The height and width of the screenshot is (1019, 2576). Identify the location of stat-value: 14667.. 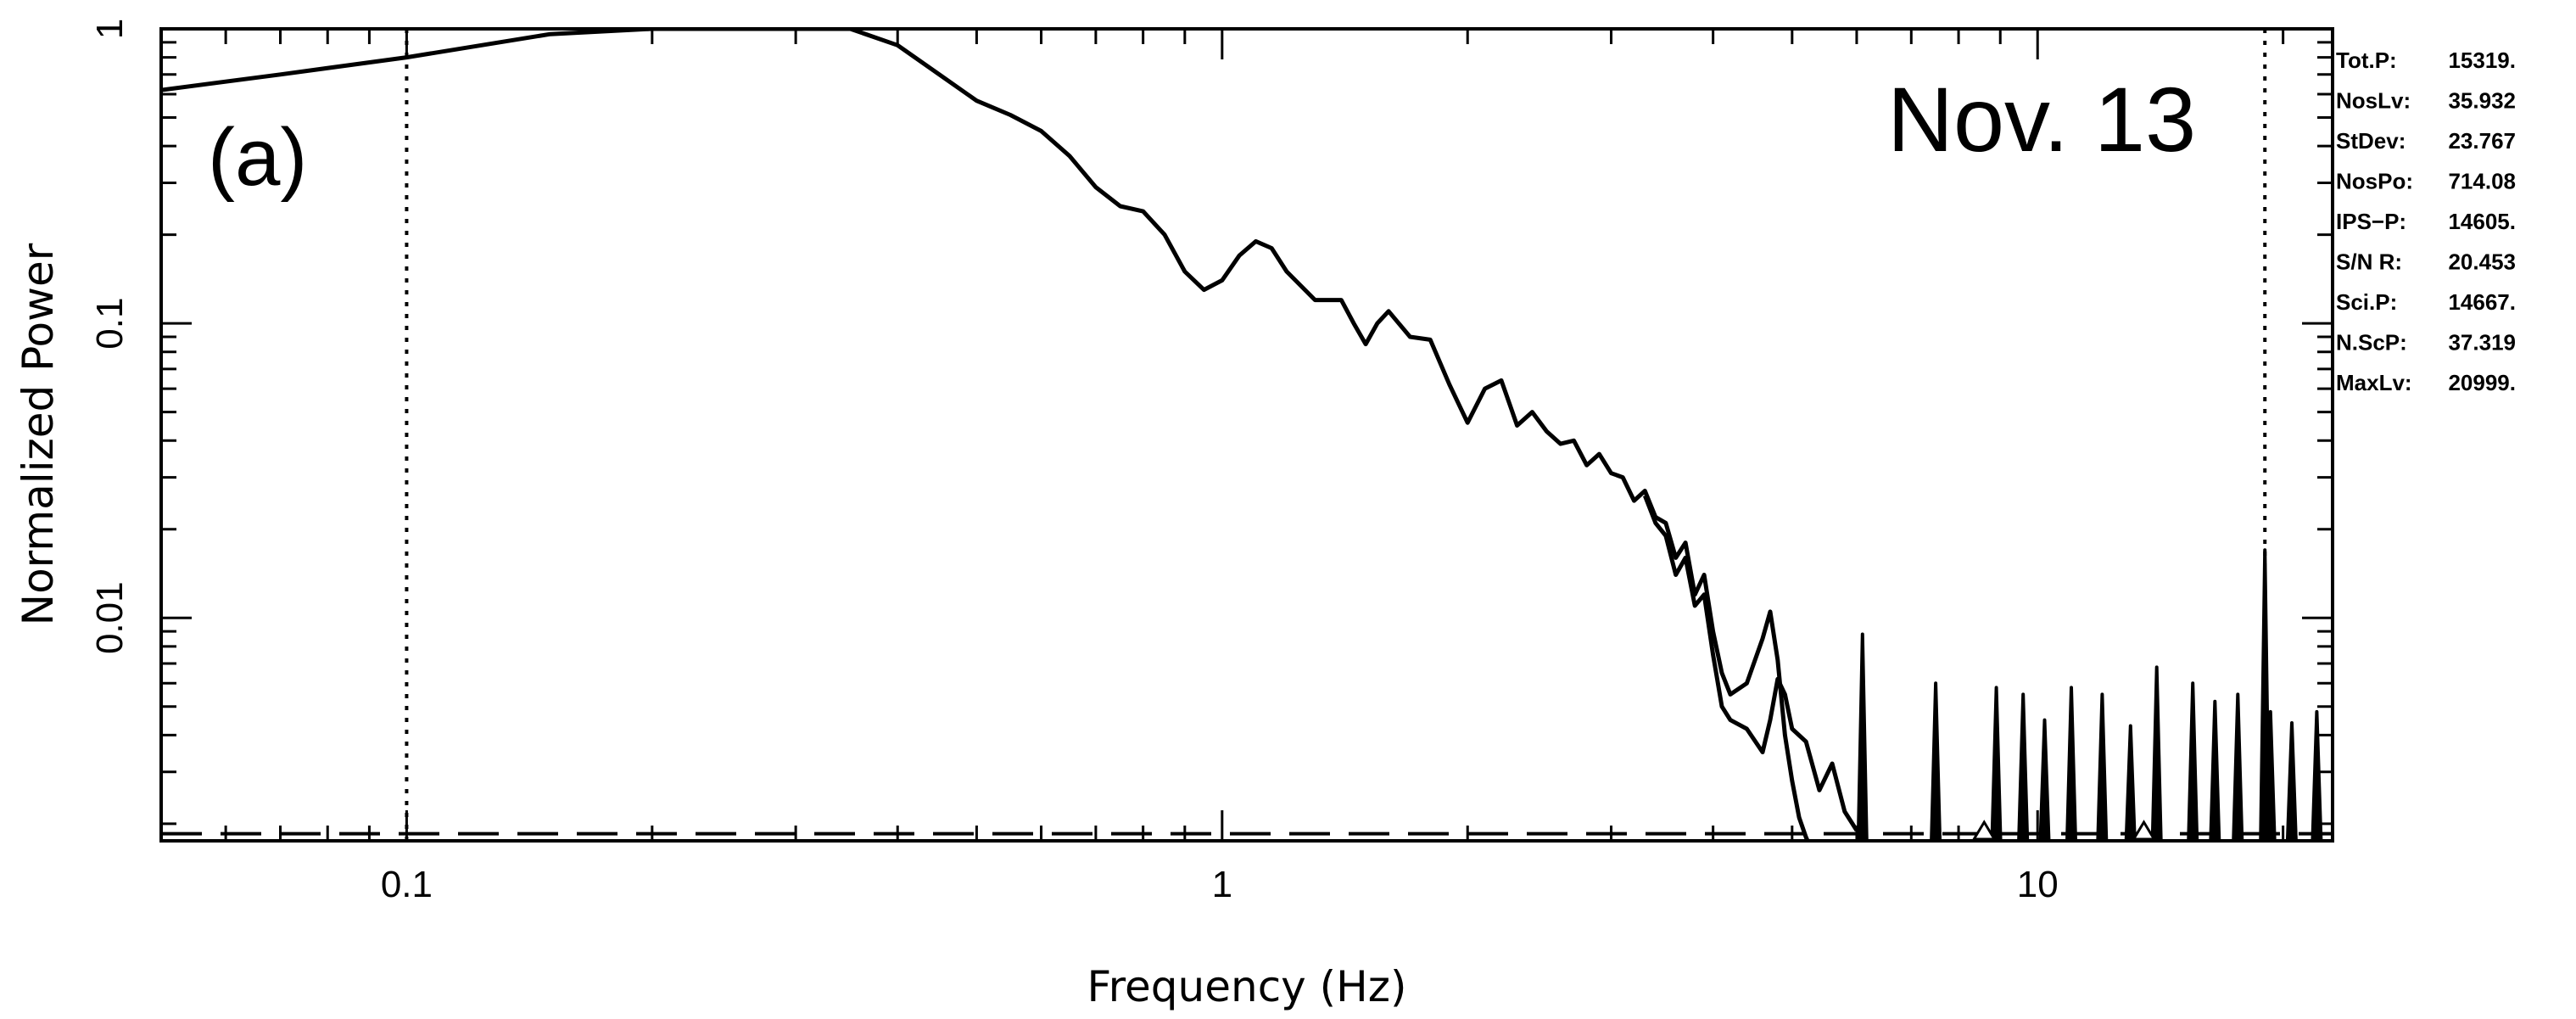
(2482, 302).